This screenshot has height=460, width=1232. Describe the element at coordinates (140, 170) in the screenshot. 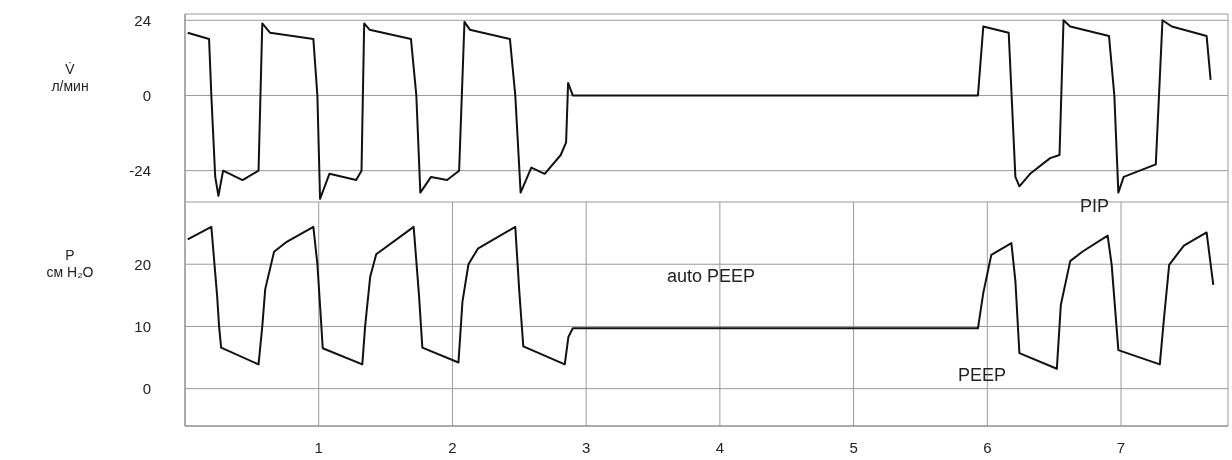

I see `y-tick-label: -24` at that location.